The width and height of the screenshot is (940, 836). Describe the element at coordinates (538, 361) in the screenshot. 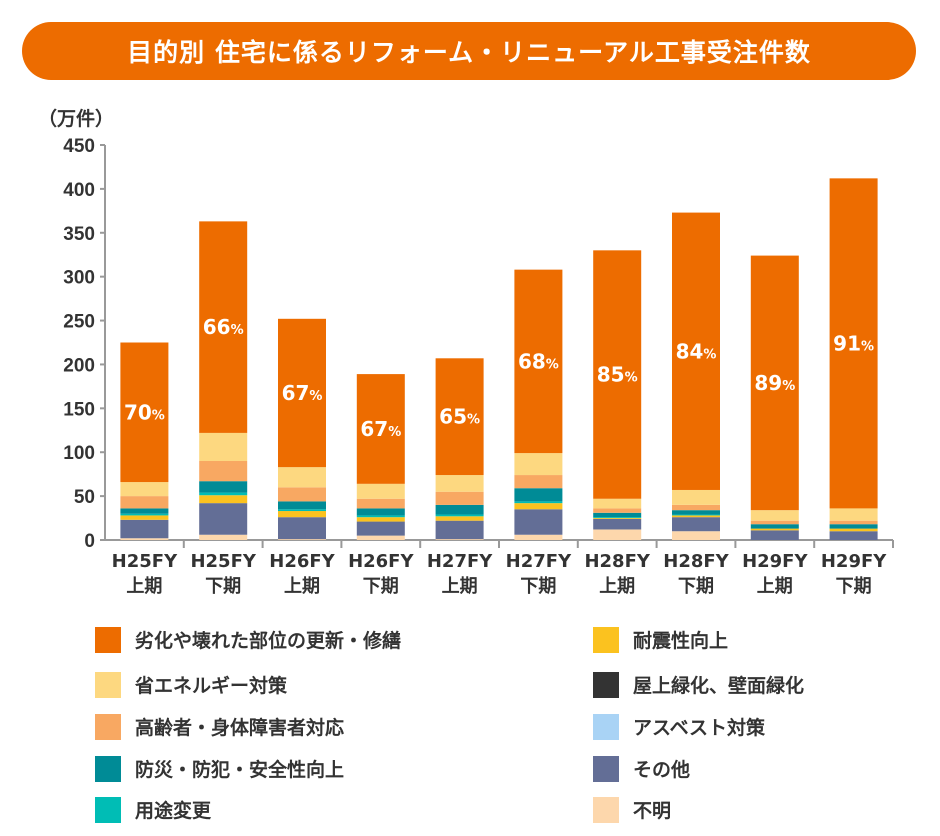

I see `data-label: 68%` at that location.